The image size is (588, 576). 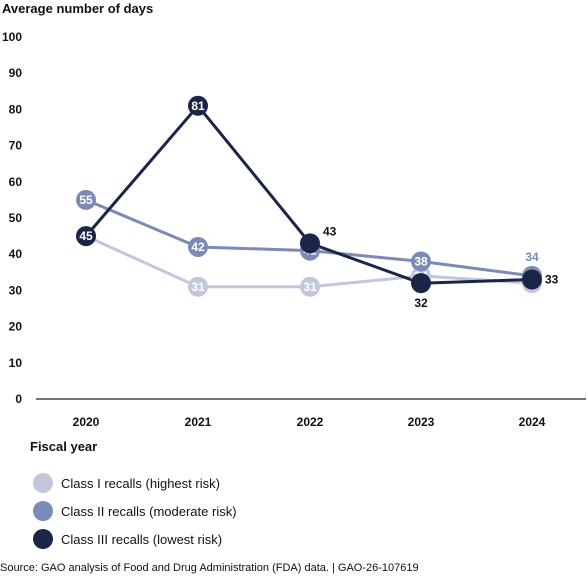 What do you see at coordinates (532, 257) in the screenshot?
I see `data-label: 34` at bounding box center [532, 257].